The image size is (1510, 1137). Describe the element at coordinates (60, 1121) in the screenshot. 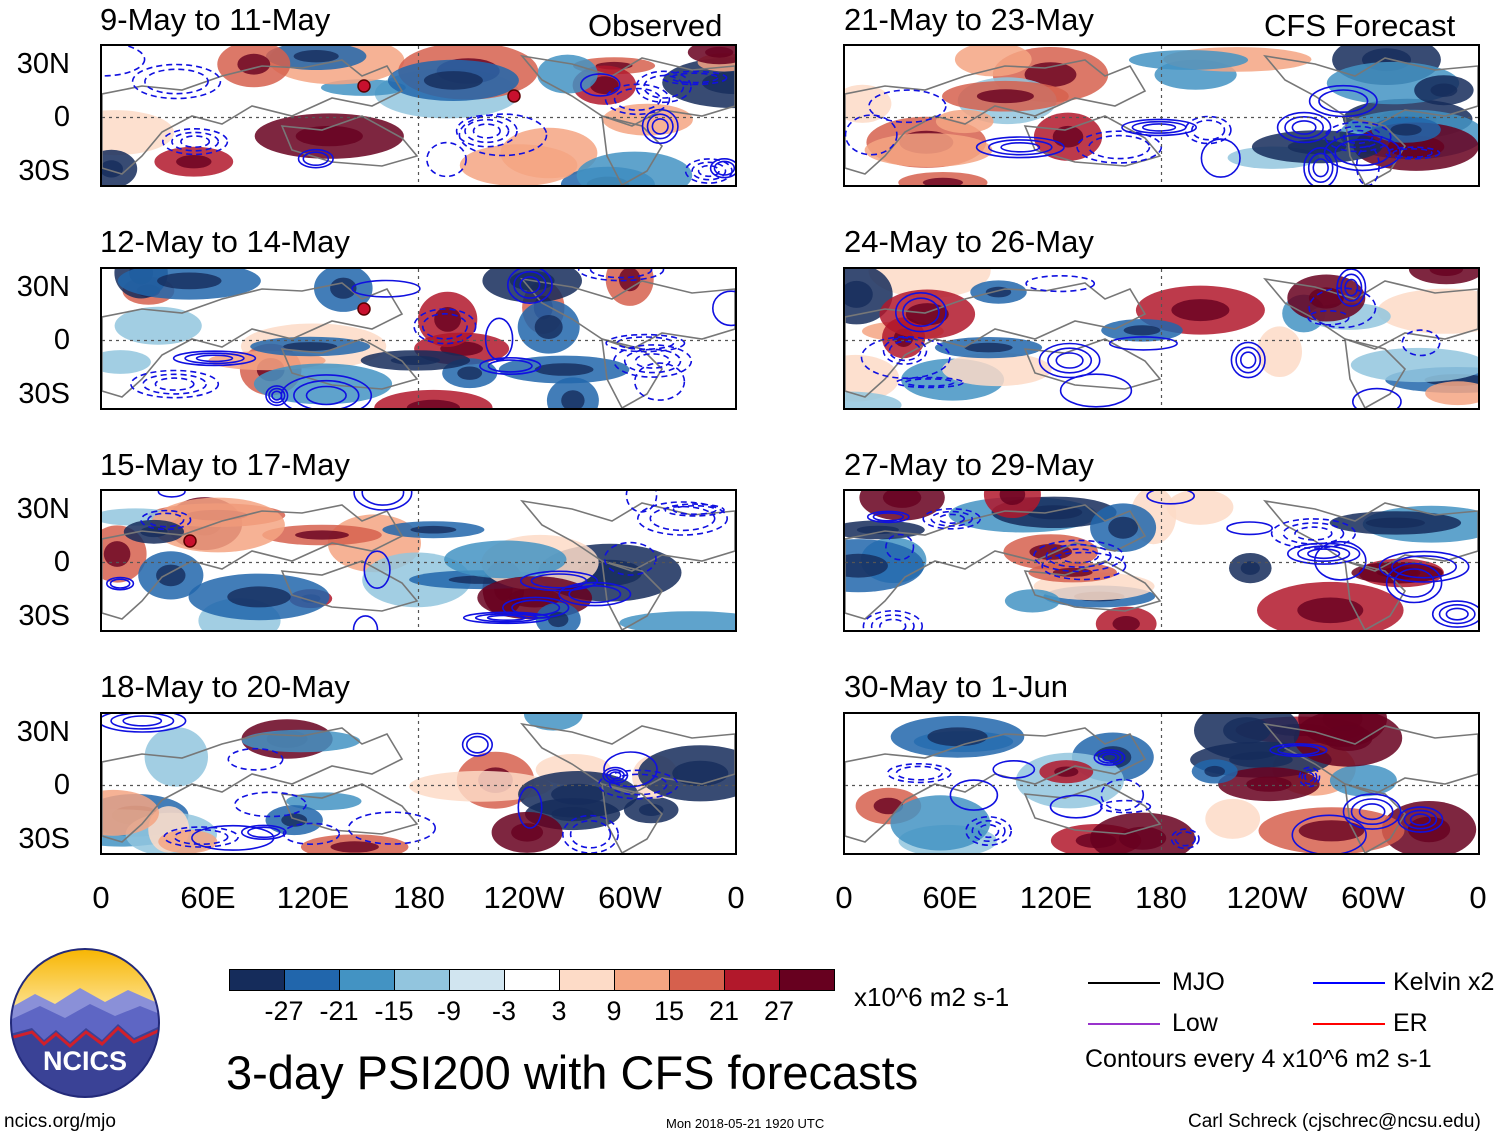

I see `website-link: ncics.org/mjo` at that location.